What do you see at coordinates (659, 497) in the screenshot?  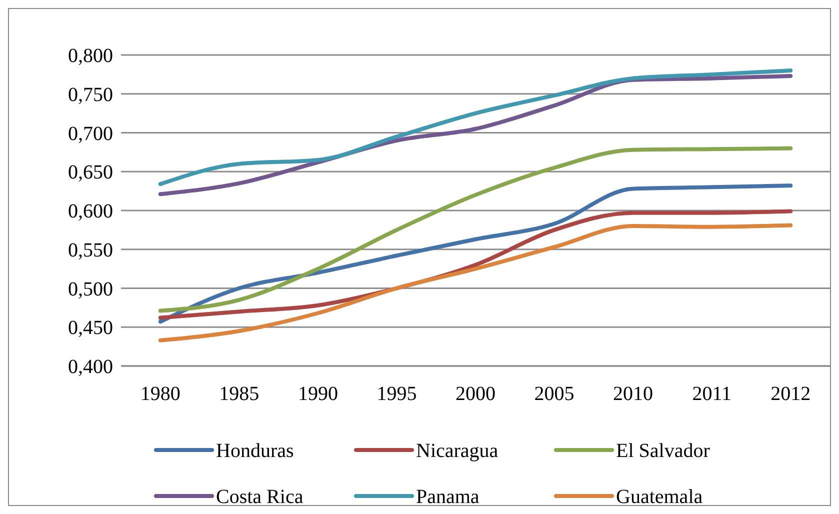 I see `legend-label: Guatemala` at bounding box center [659, 497].